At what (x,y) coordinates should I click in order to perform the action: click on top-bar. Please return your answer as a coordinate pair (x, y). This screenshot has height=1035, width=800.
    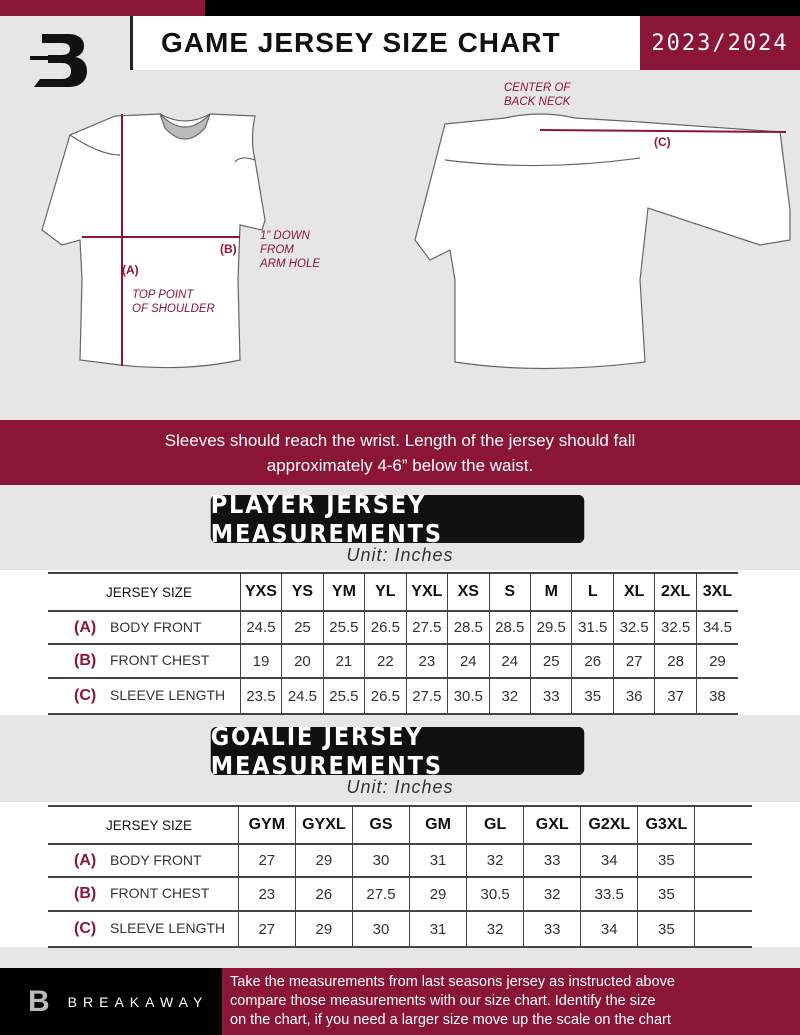
    Looking at the image, I should click on (400, 8).